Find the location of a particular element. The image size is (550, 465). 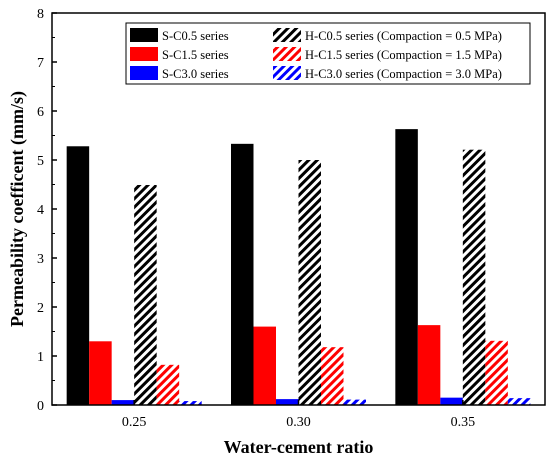

legend-label-series-1: S-C1.5 series is located at coordinates (195, 55).